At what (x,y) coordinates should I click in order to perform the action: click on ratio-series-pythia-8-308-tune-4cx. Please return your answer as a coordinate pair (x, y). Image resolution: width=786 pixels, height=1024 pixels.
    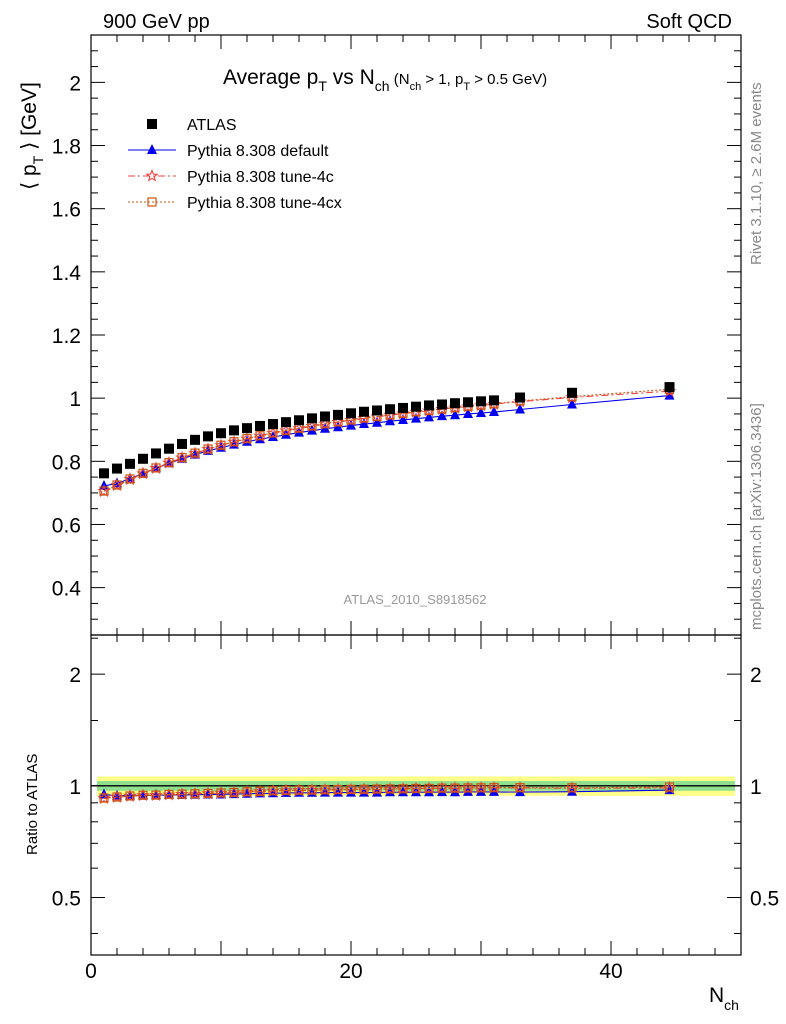
    Looking at the image, I should click on (387, 792).